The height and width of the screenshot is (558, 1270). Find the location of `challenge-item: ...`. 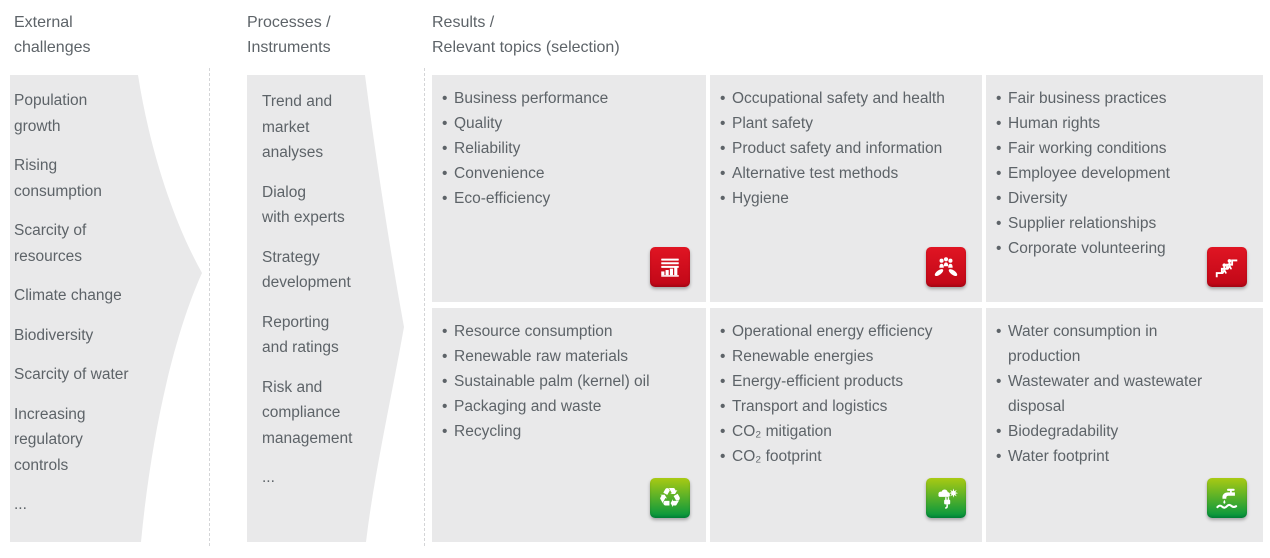

challenge-item: ... is located at coordinates (20, 504).